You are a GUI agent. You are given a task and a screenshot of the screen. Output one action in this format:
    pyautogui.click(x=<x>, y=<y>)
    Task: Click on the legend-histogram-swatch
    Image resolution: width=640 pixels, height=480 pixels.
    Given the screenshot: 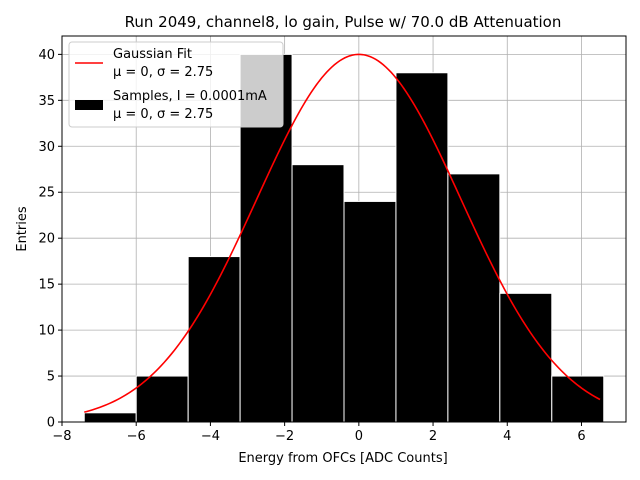 What is the action you would take?
    pyautogui.click(x=89, y=105)
    